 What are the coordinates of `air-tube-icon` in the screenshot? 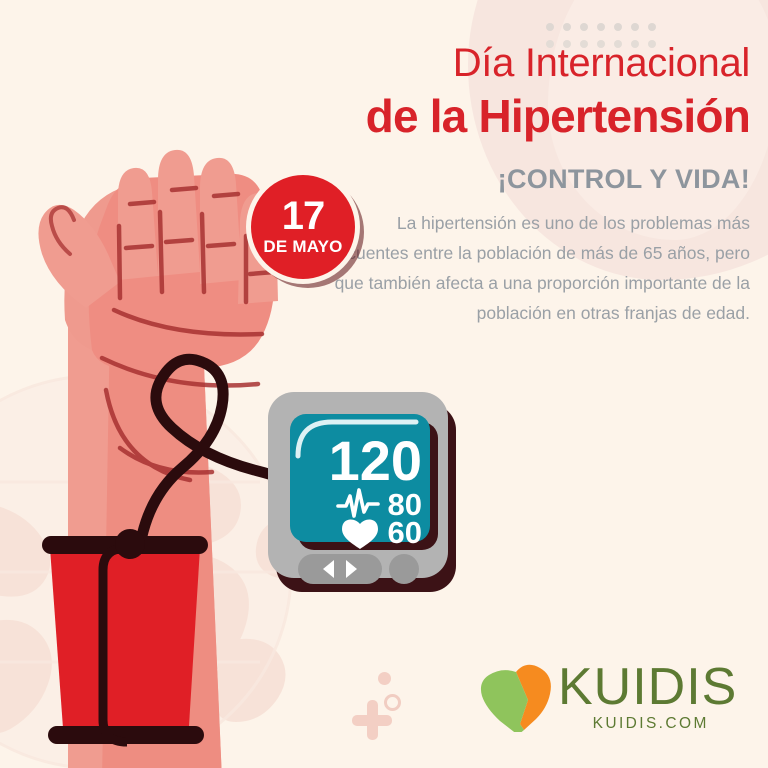 It's located at (226, 459).